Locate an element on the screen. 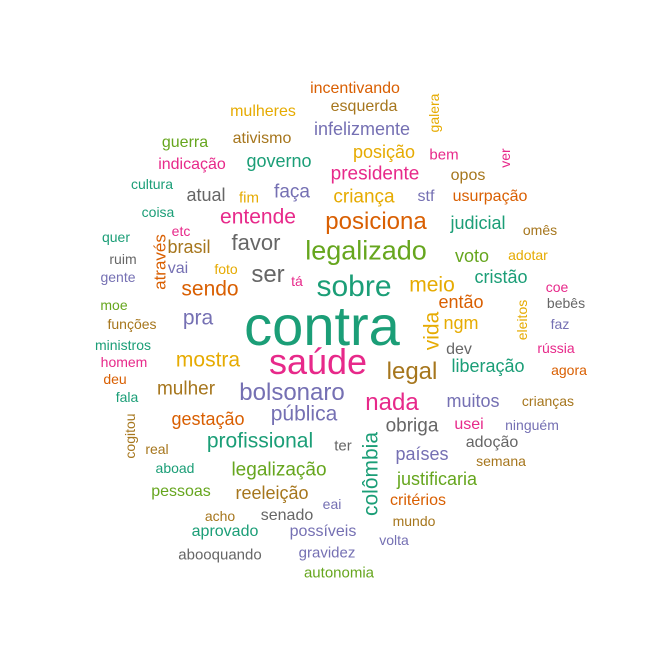  word: brasil is located at coordinates (189, 247).